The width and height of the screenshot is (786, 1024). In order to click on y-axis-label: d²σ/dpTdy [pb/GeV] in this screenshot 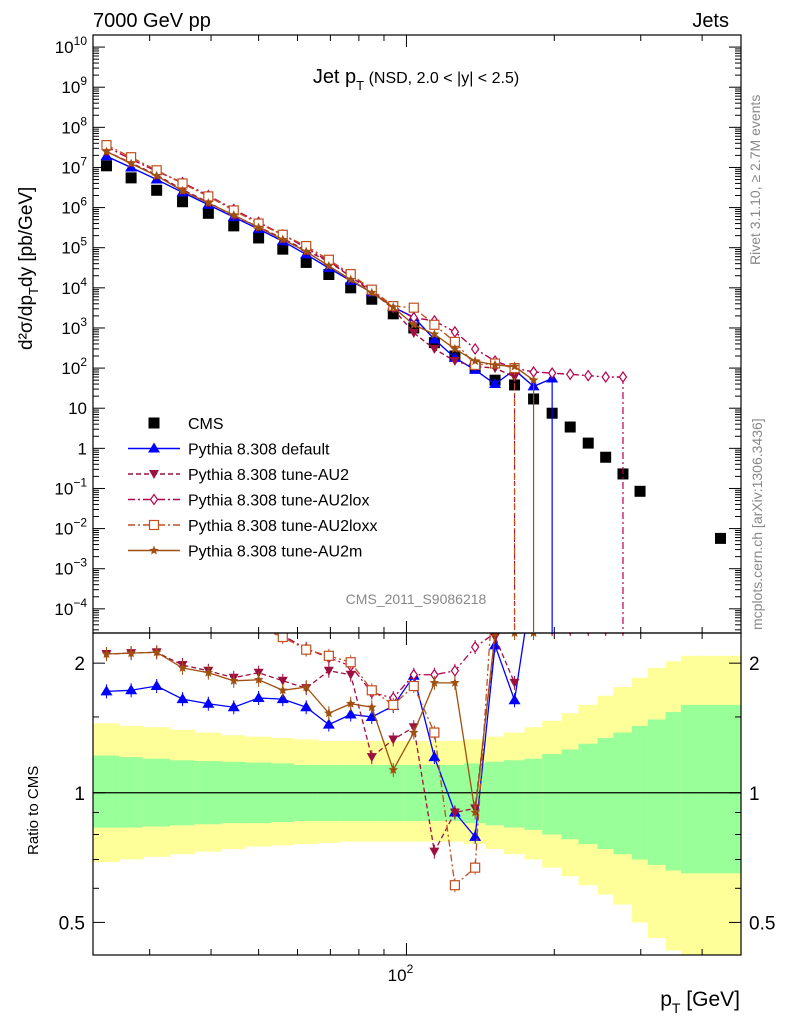, I will do `click(28, 268)`.